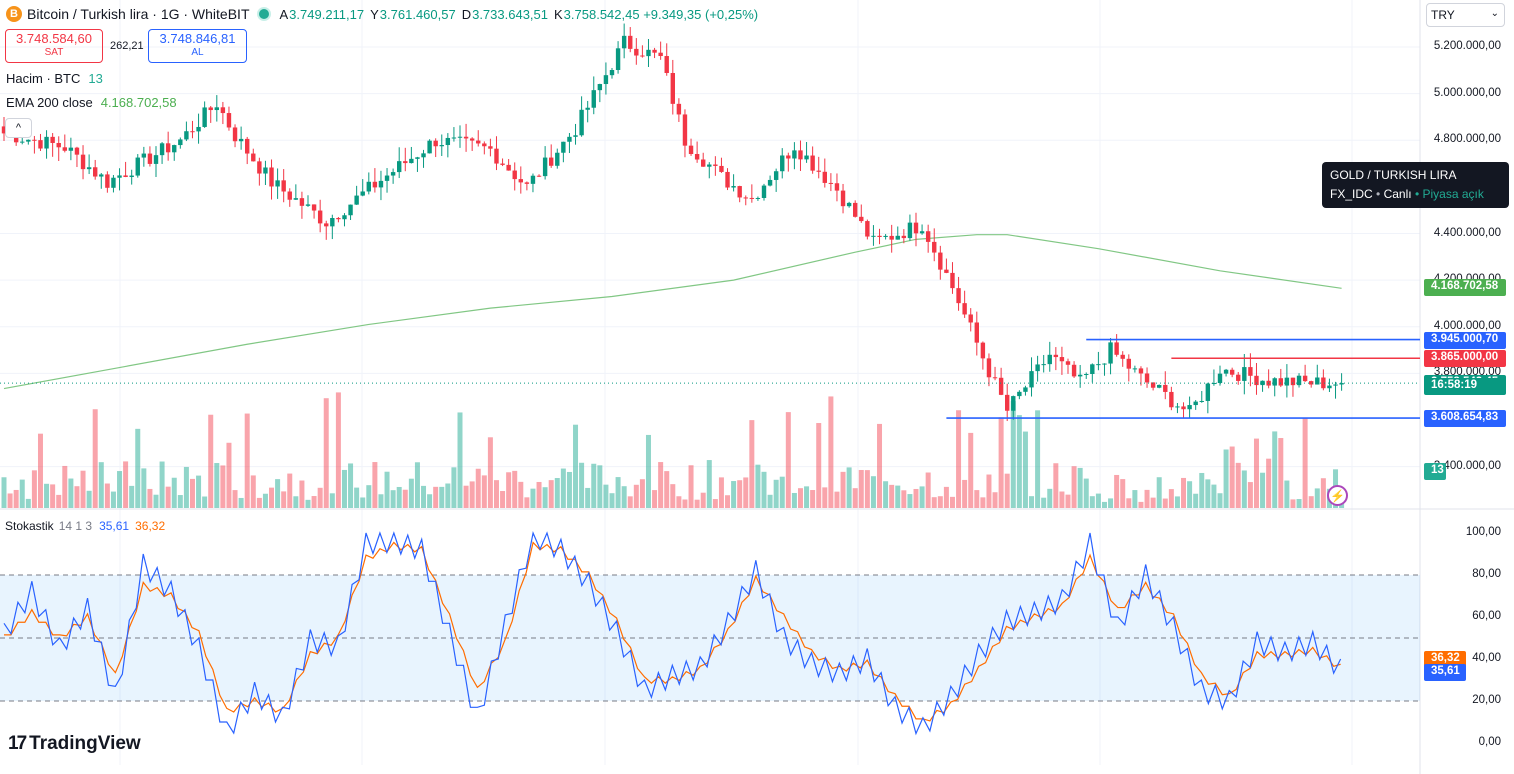 Image resolution: width=1514 pixels, height=774 pixels. I want to click on lightning-icon: ⚡, so click(1337, 495).